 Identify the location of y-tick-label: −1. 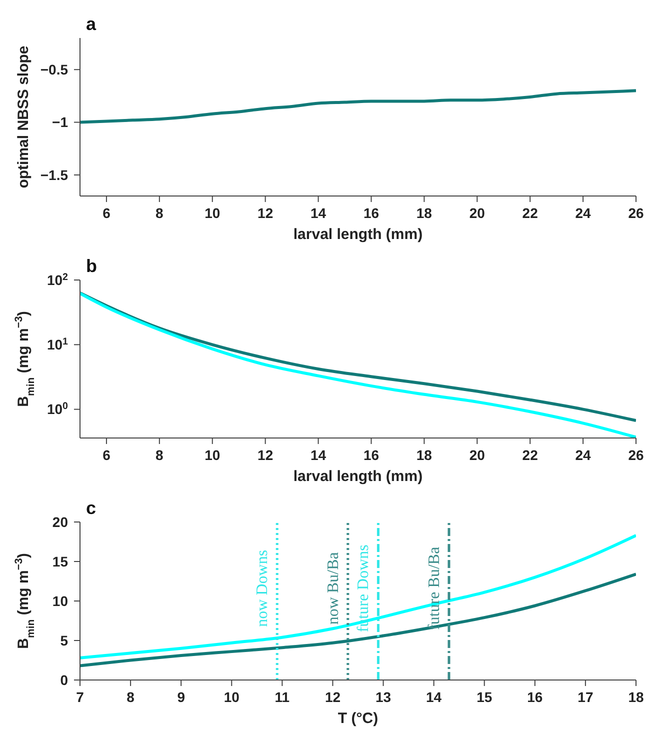
(60, 122).